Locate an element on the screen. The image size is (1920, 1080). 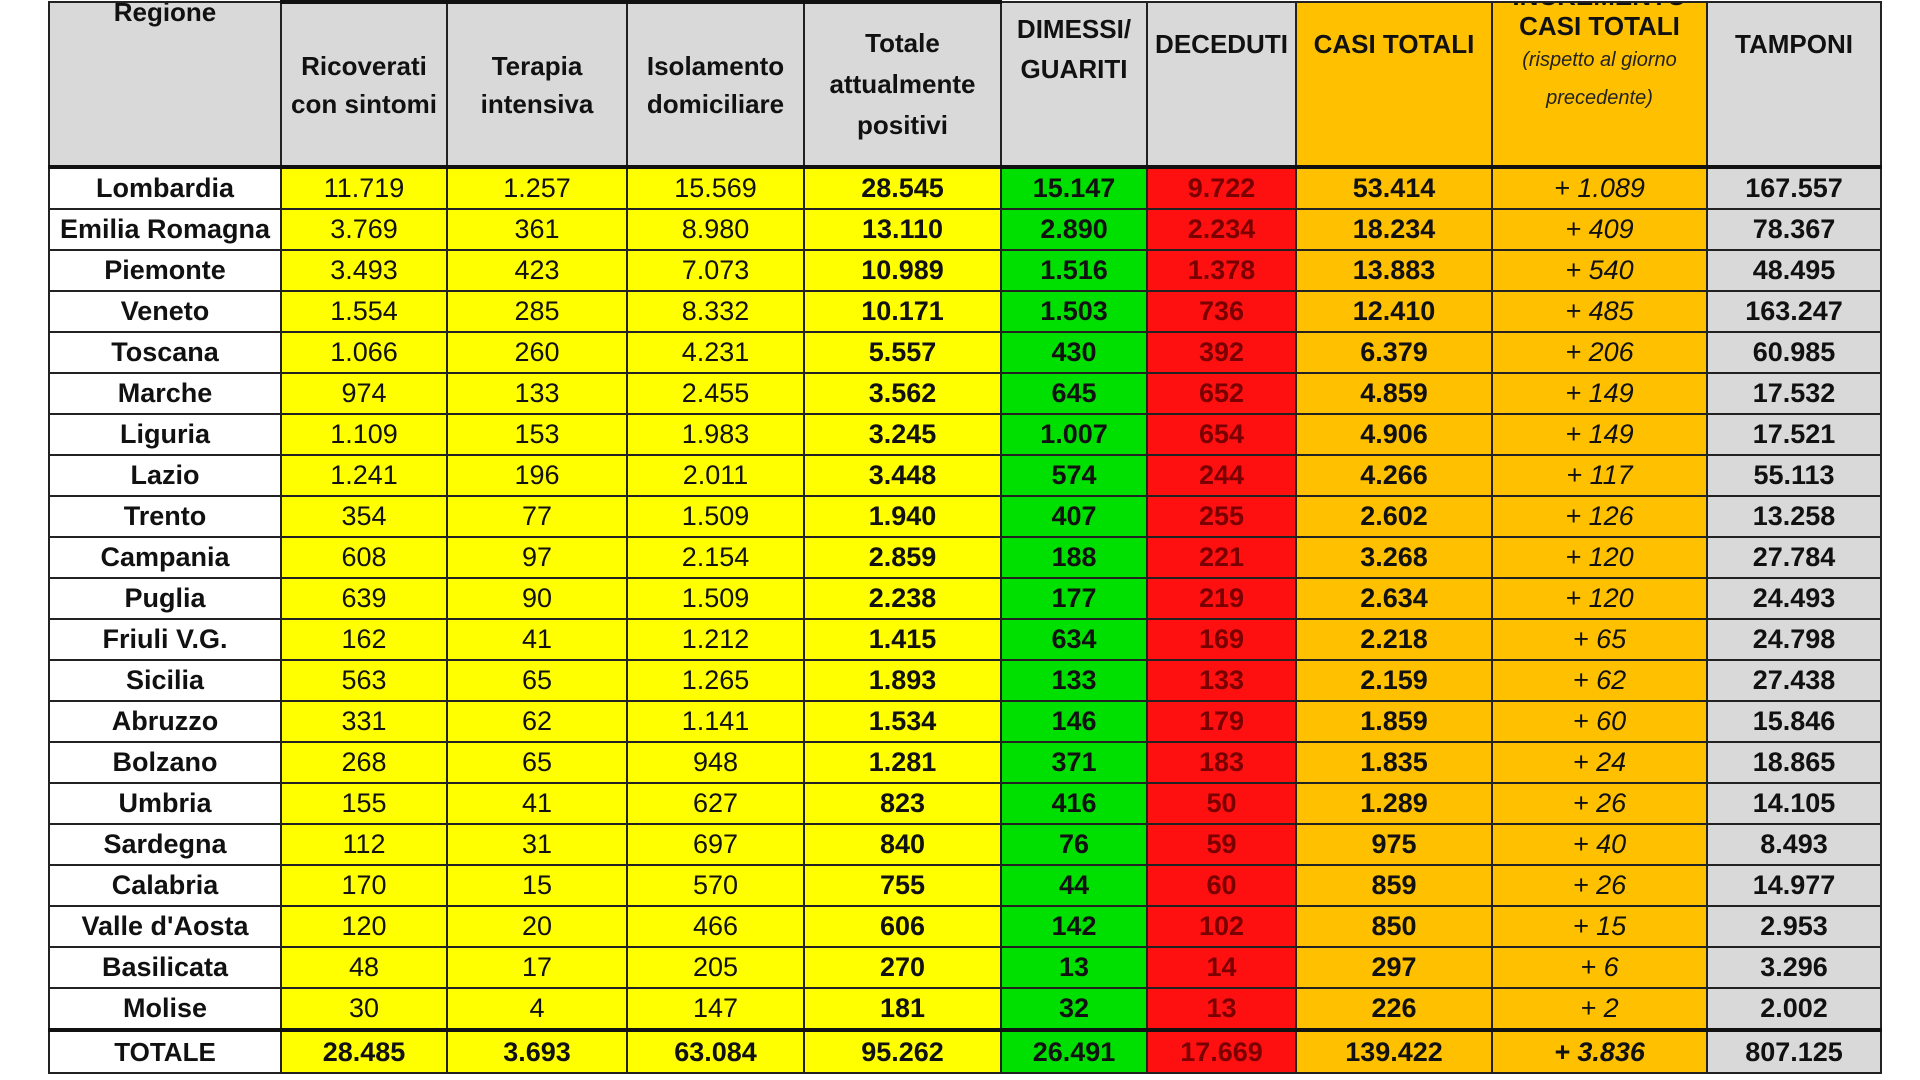
cell-regione: Lazio is located at coordinates (165, 475).